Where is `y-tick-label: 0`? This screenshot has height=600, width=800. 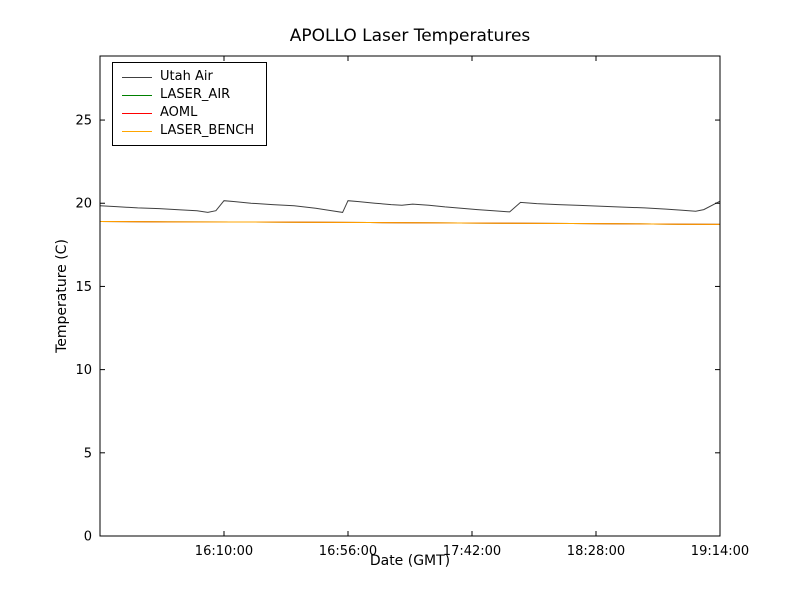
y-tick-label: 0 is located at coordinates (88, 537).